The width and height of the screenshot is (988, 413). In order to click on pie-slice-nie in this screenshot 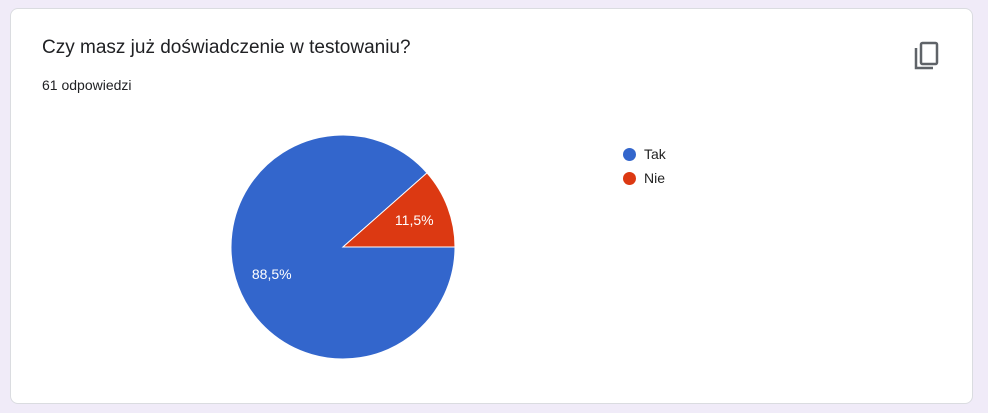, I will do `click(398, 210)`.